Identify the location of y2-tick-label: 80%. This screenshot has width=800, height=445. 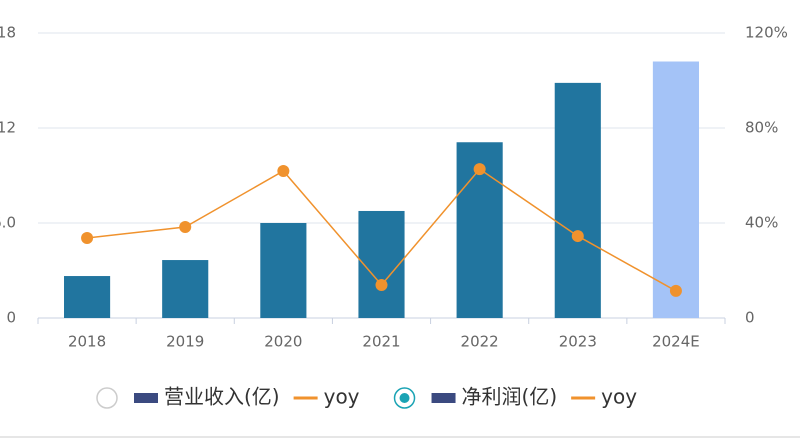
(761, 128).